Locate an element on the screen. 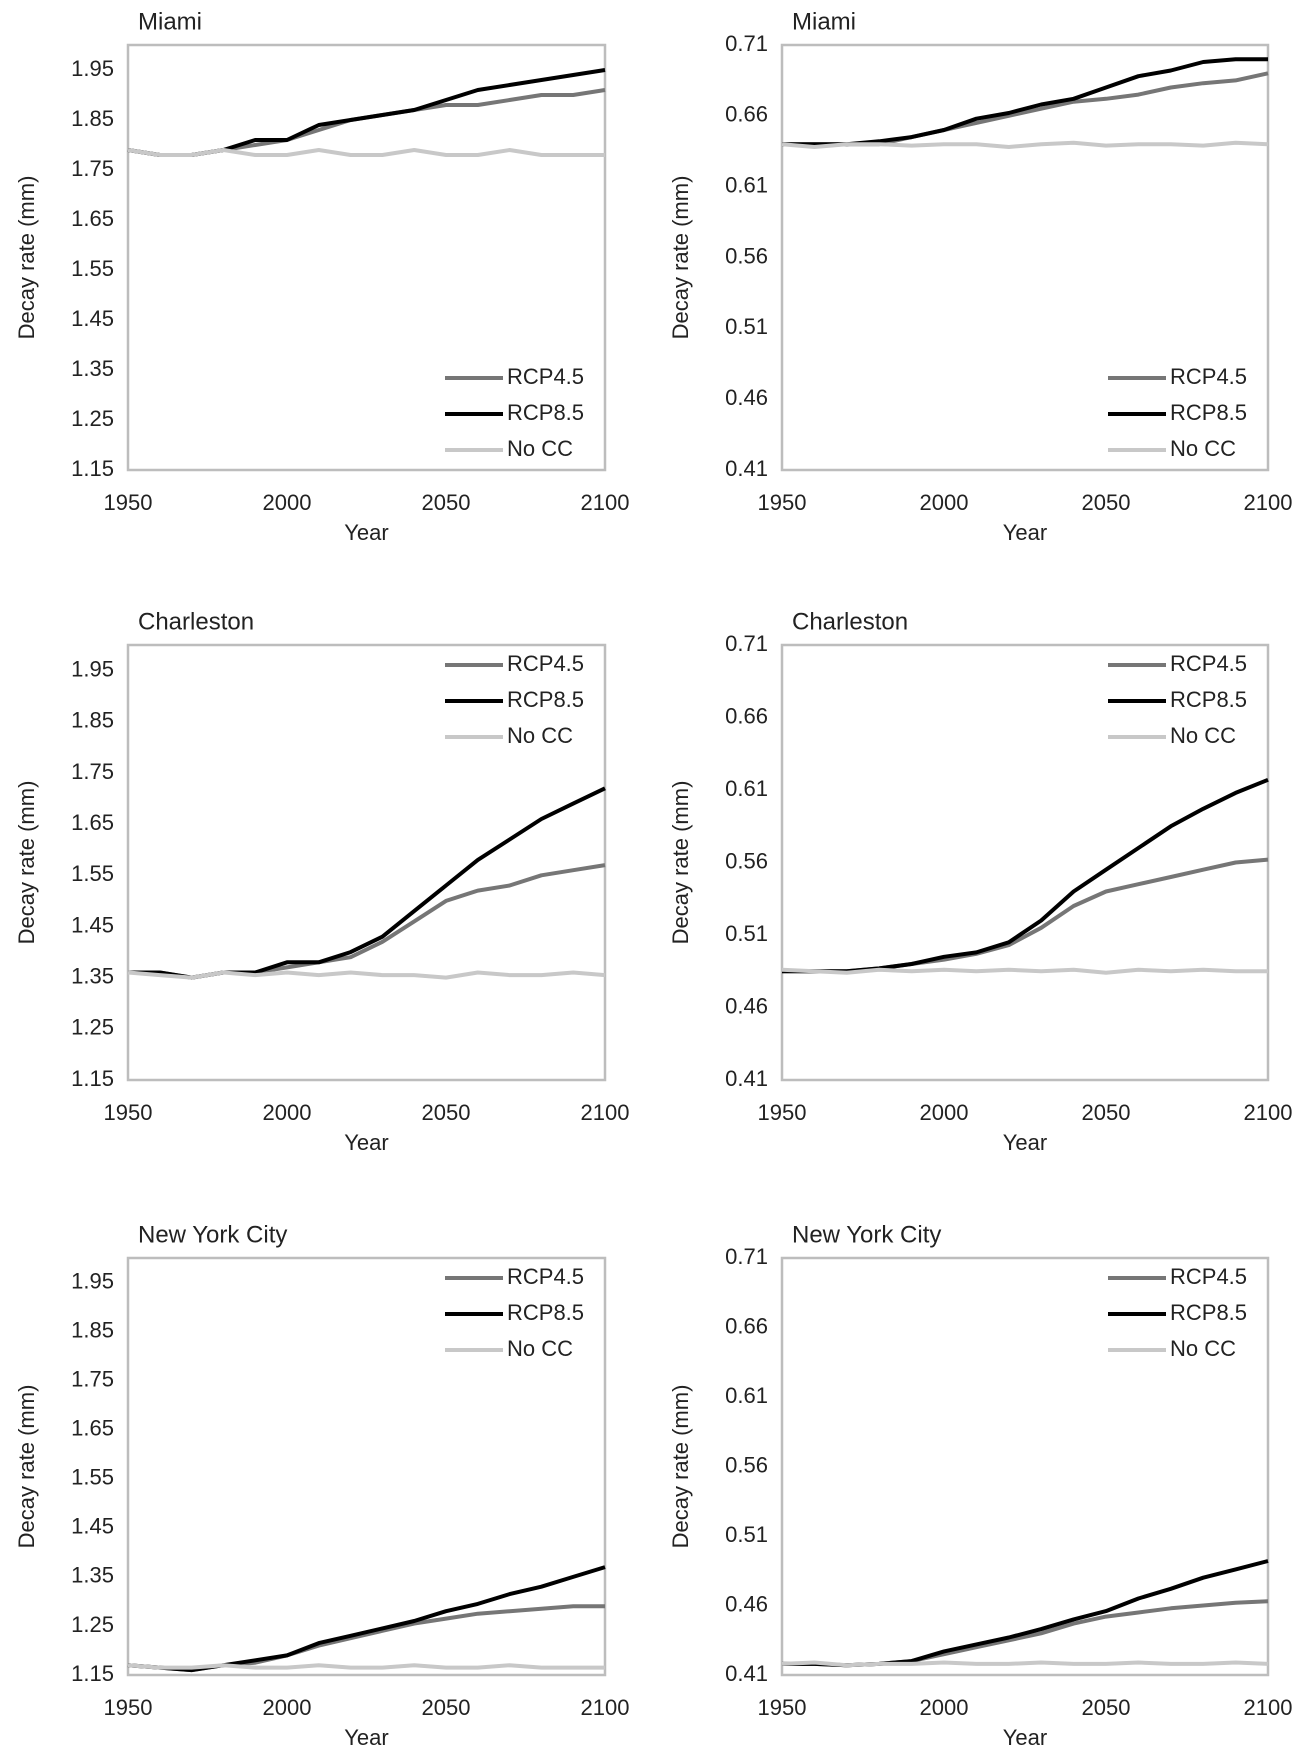  y-tick-label: 0.41 is located at coordinates (746, 1078).